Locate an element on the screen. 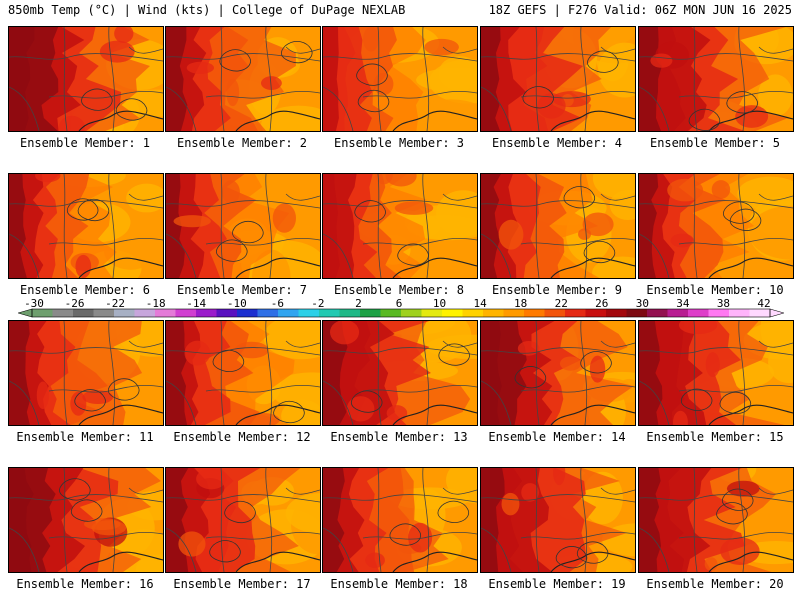  colorbar-tick-label: -10 is located at coordinates (236, 303).